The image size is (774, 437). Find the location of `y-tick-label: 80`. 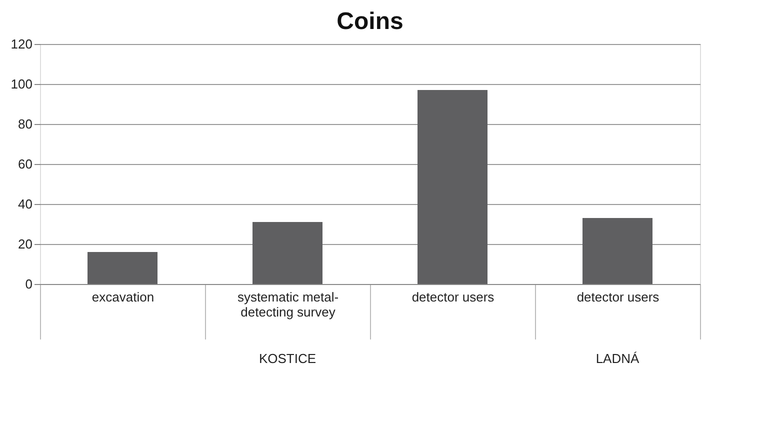

y-tick-label: 80 is located at coordinates (25, 124).